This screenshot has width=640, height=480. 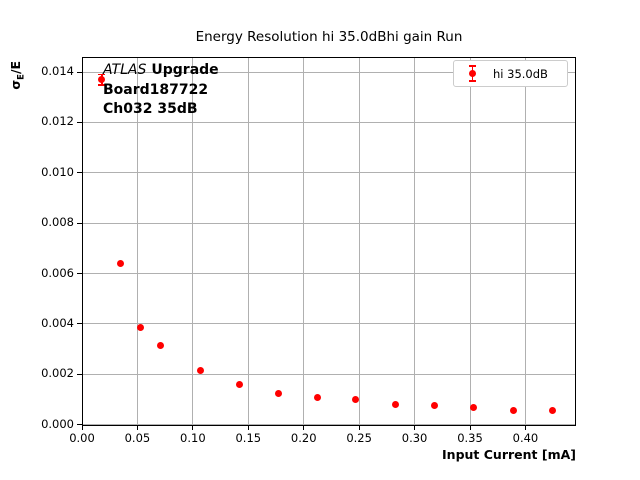 I want to click on annotation-upgrade-text: Upgrade, so click(x=185, y=70).